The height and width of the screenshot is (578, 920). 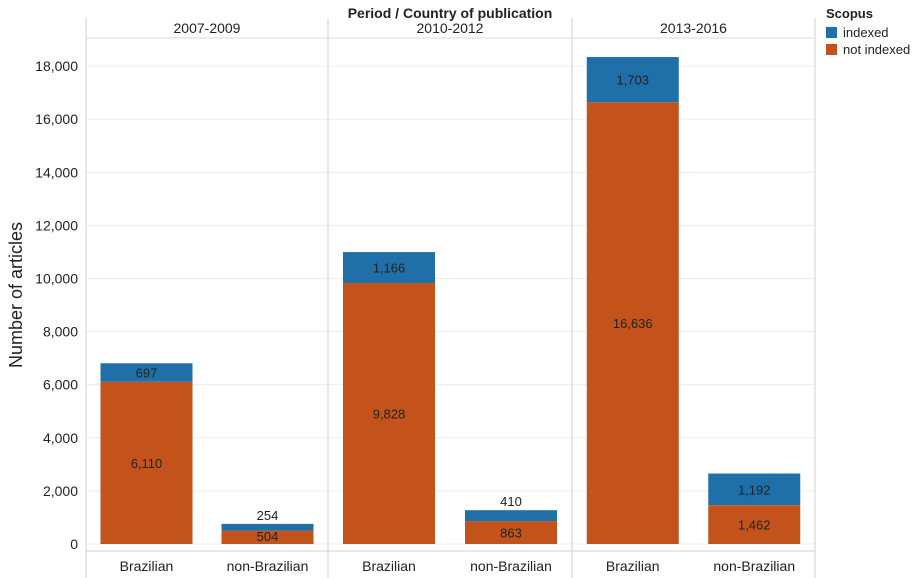 I want to click on panel-header: 2007-2009, so click(x=207, y=28).